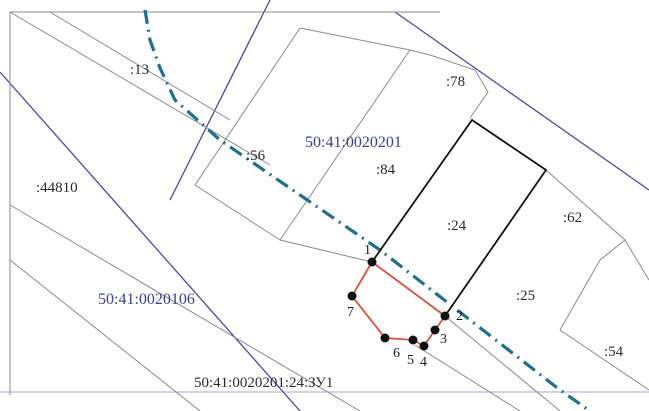  I want to click on parcel-78-outline, so click(459, 86).